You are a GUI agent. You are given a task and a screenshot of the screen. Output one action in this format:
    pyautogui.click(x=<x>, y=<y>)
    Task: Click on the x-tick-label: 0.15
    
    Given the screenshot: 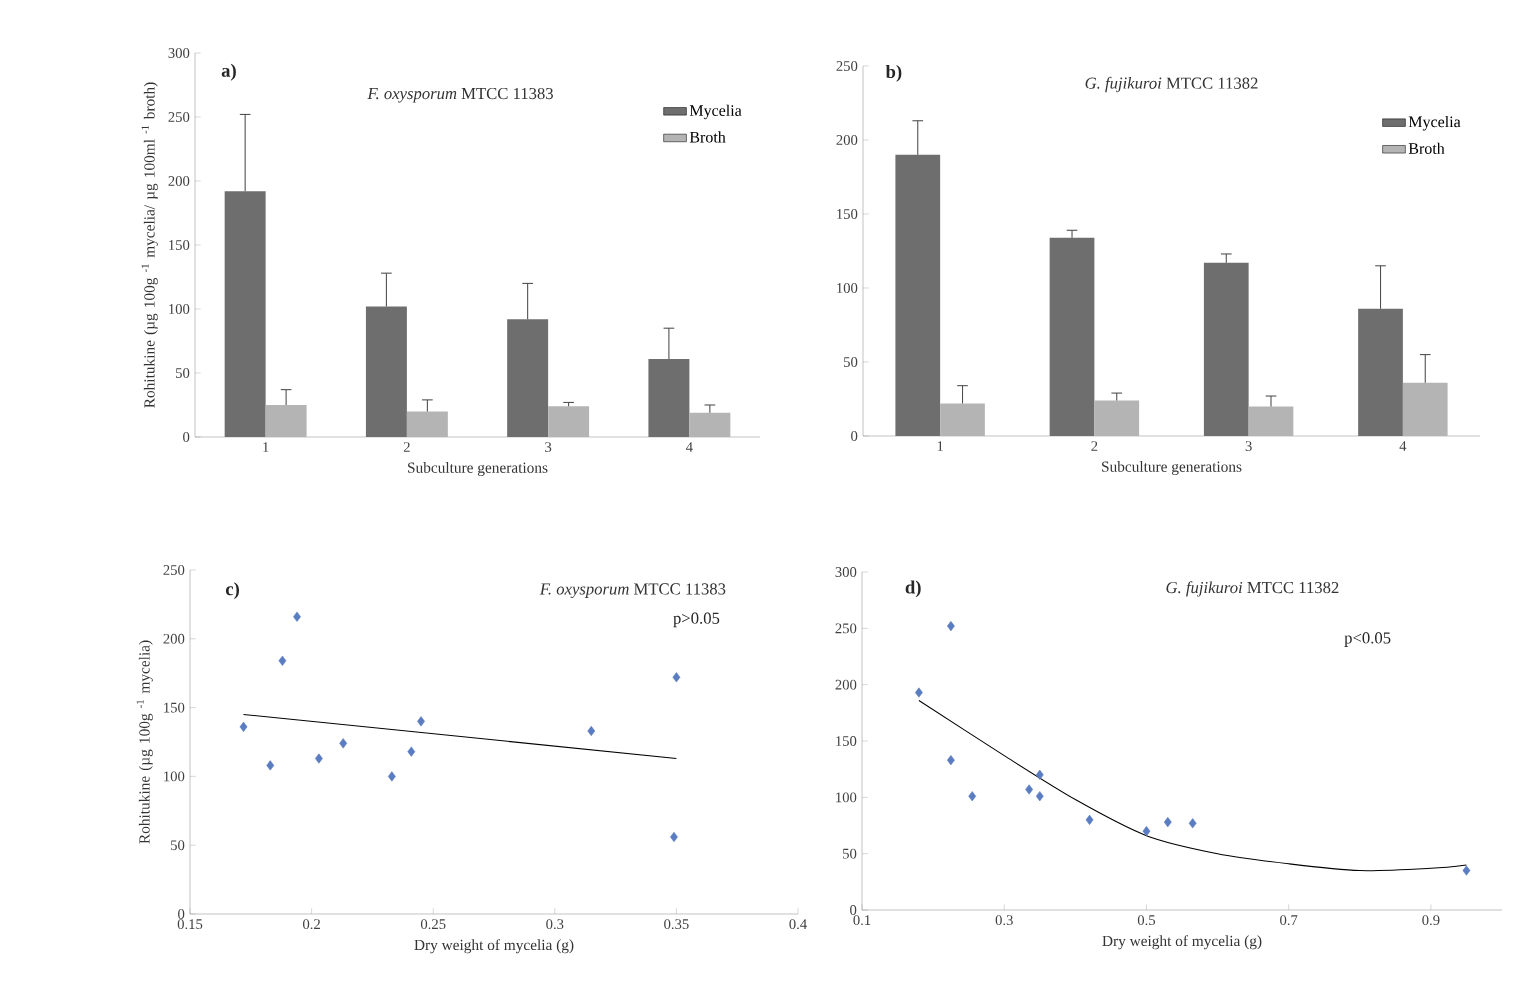 What is the action you would take?
    pyautogui.click(x=190, y=924)
    